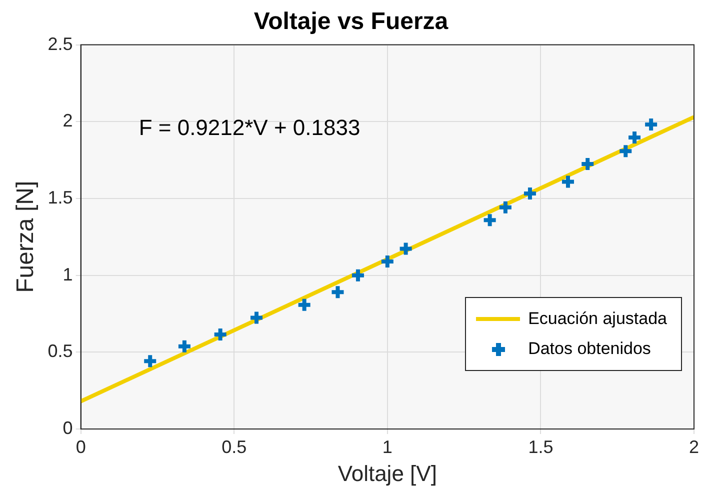 The height and width of the screenshot is (495, 710). I want to click on x-tick-label: 1.5, so click(541, 446).